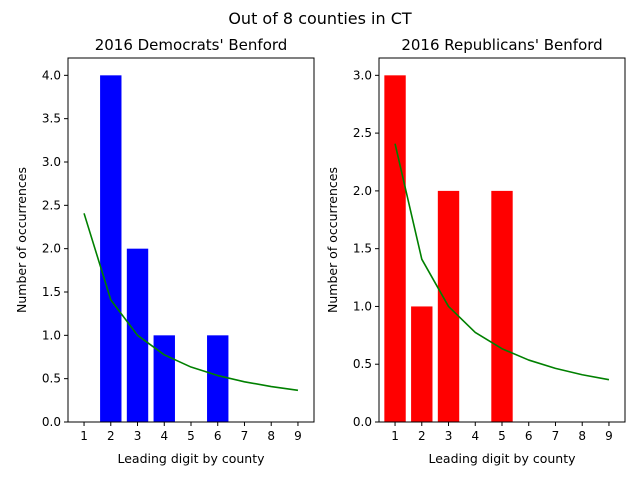 The image size is (640, 480). I want to click on rep-xtick-label: 3, so click(449, 436).